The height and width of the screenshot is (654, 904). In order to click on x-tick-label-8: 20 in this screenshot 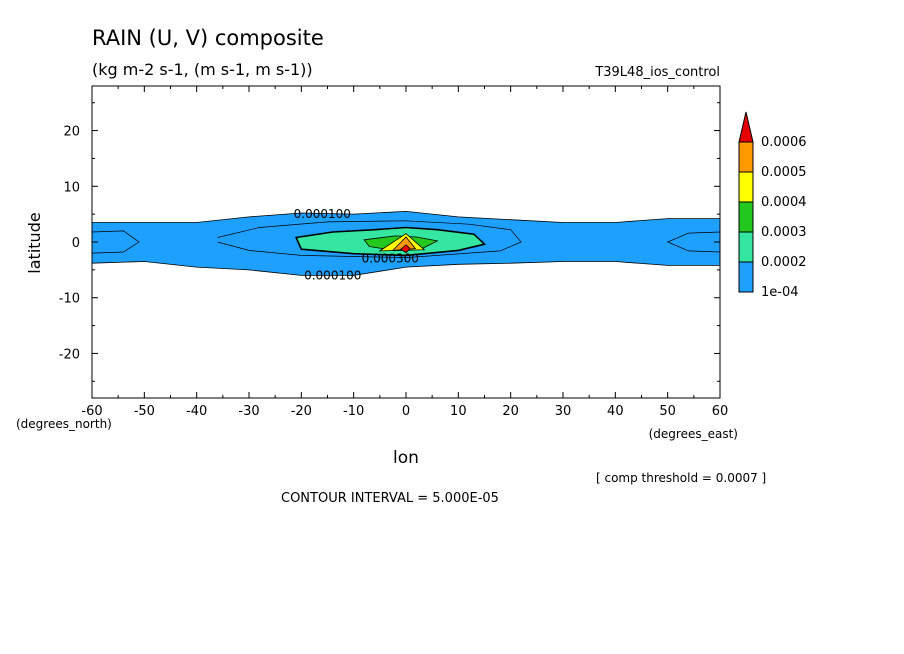, I will do `click(510, 411)`.